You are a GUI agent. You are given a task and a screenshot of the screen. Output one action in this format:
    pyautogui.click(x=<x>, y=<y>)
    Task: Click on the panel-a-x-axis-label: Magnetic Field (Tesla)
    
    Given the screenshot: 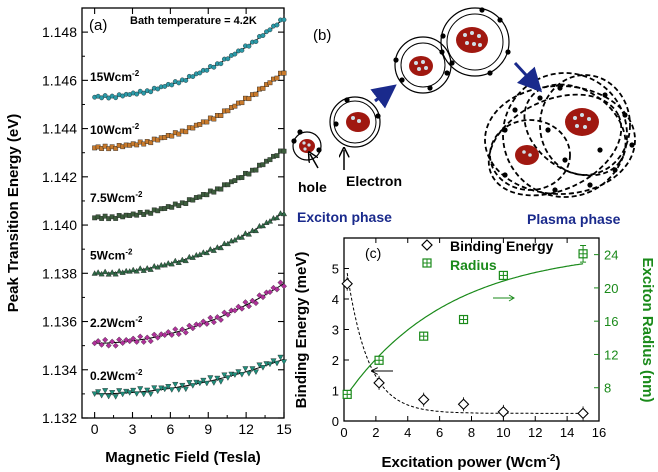 What is the action you would take?
    pyautogui.click(x=183, y=457)
    